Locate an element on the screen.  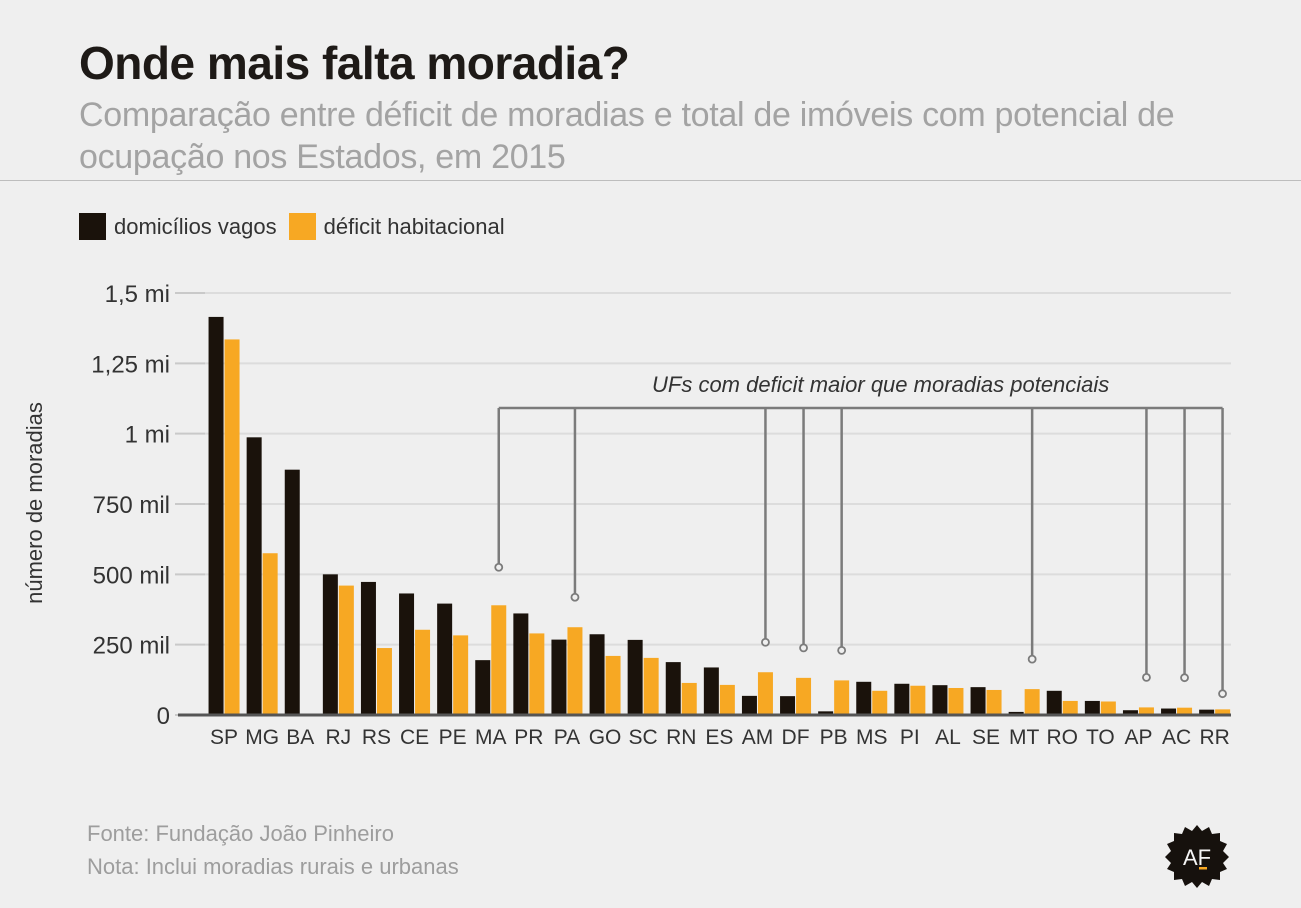
y-tick-label: 500 mil is located at coordinates (131, 575).